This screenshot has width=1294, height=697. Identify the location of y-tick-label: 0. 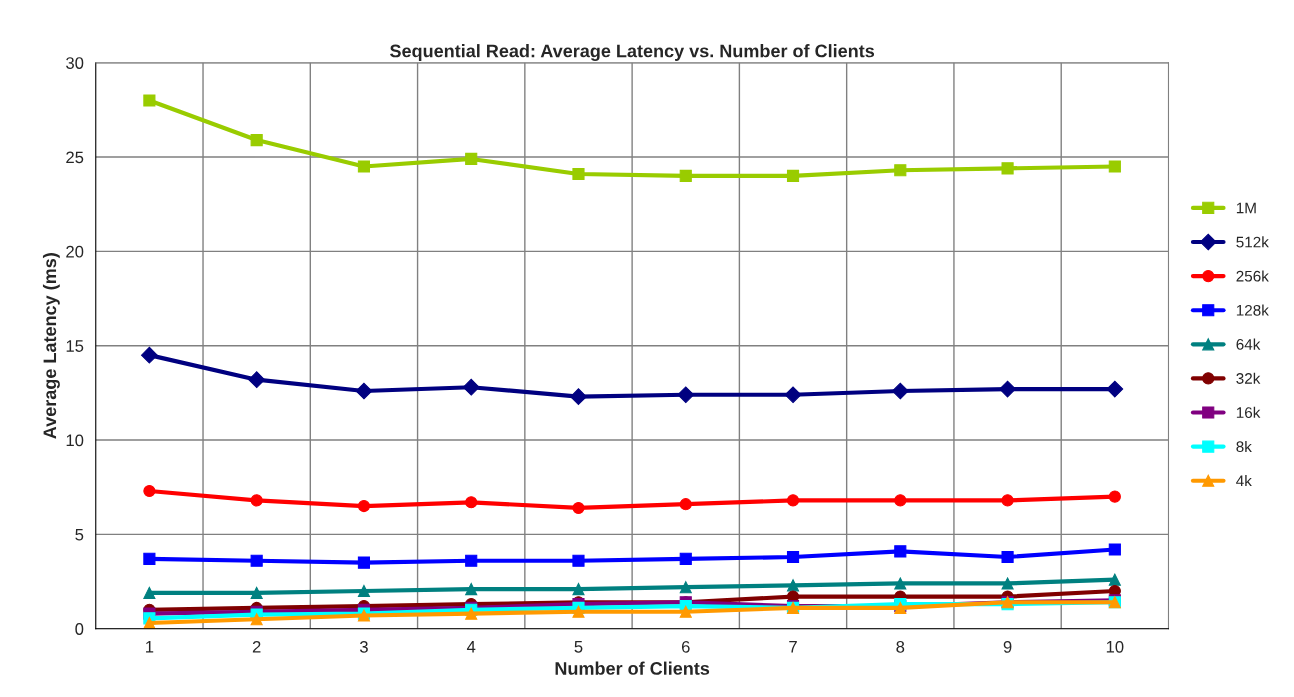
(79, 629).